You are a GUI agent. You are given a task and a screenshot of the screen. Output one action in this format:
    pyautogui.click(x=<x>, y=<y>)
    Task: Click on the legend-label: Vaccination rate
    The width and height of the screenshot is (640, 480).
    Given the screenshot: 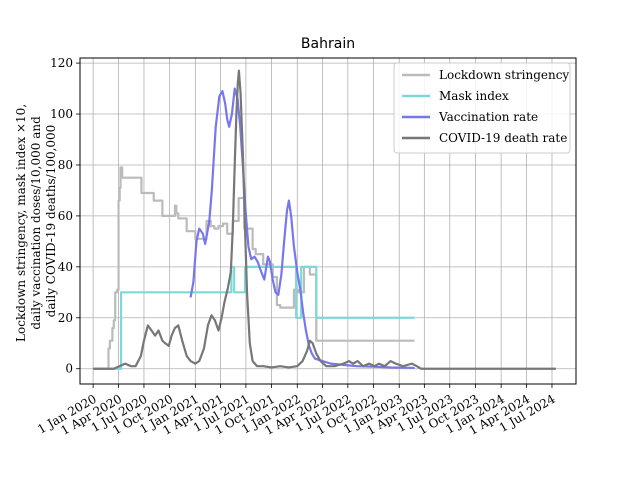 What is the action you would take?
    pyautogui.click(x=488, y=117)
    